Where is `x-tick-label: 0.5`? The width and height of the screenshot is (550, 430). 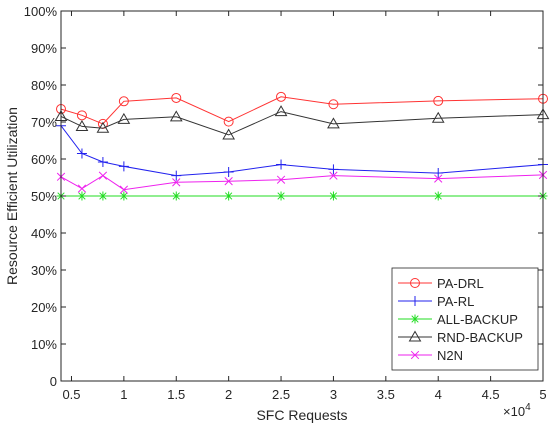 x-tick-label: 0.5 is located at coordinates (71, 394).